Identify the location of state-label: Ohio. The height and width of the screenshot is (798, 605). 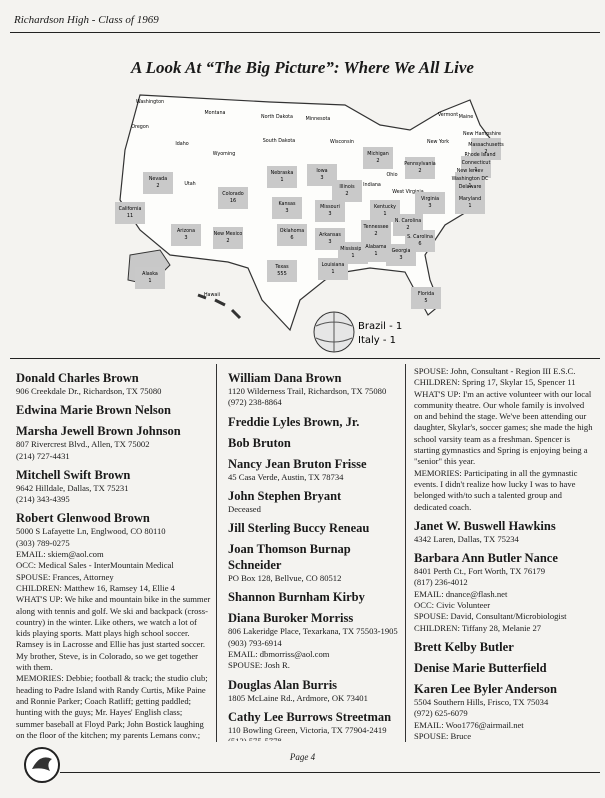
(391, 175).